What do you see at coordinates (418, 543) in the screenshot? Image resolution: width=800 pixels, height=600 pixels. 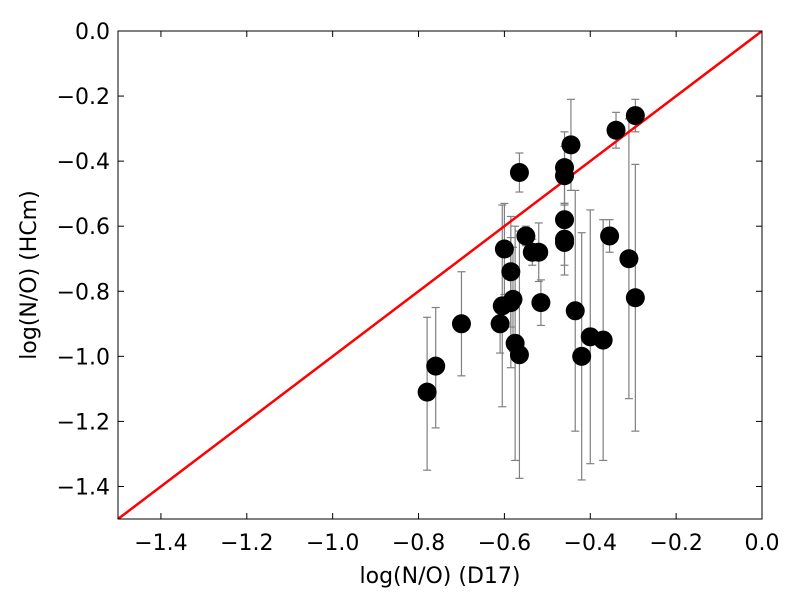 I see `x-tick-label: −0.8` at bounding box center [418, 543].